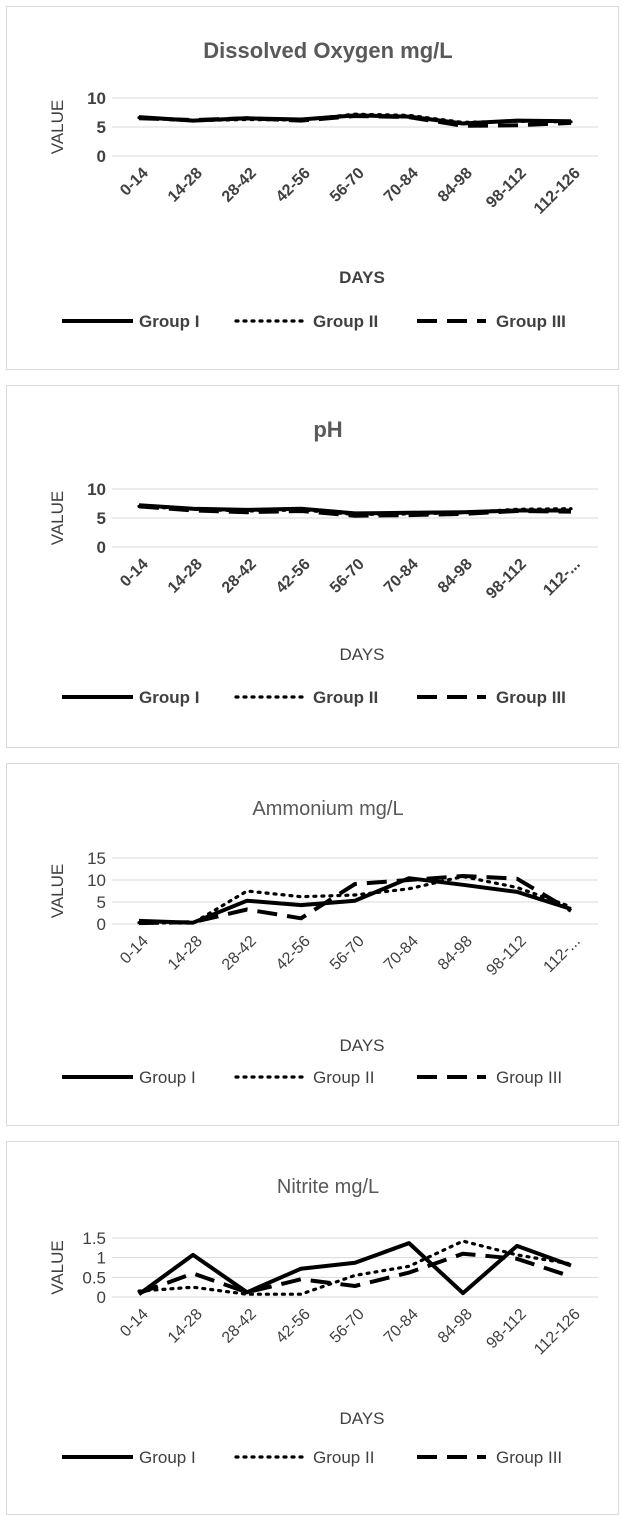  What do you see at coordinates (327, 50) in the screenshot?
I see `chart-title: Dissolved Oxygen mg/L` at bounding box center [327, 50].